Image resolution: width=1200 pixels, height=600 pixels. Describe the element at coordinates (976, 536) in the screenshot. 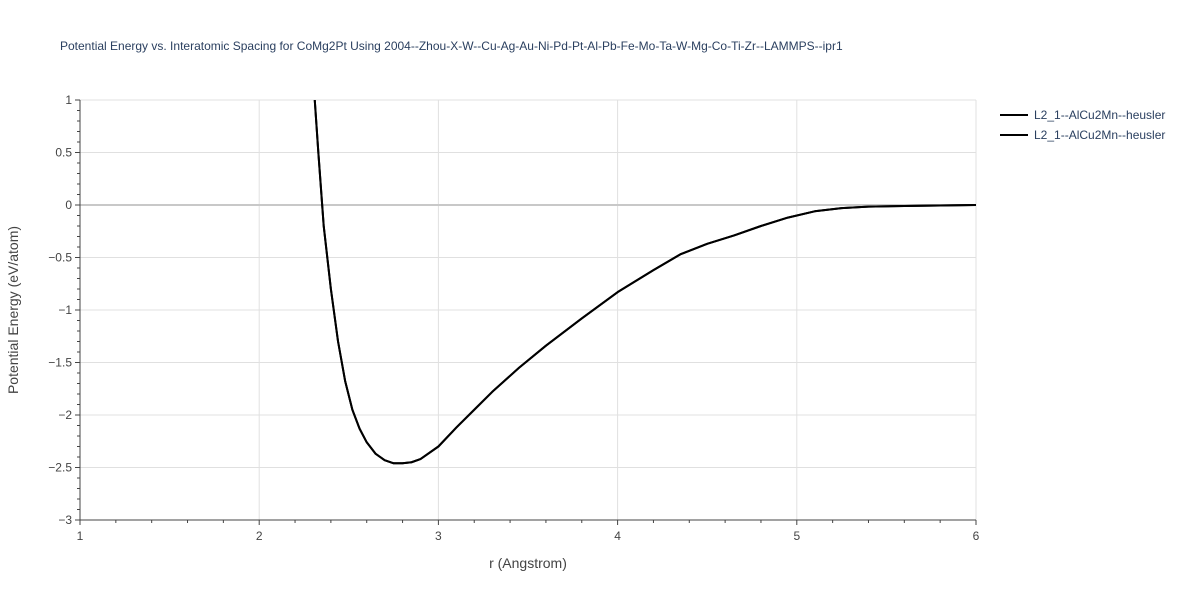

I see `x-tick-label: 6` at that location.